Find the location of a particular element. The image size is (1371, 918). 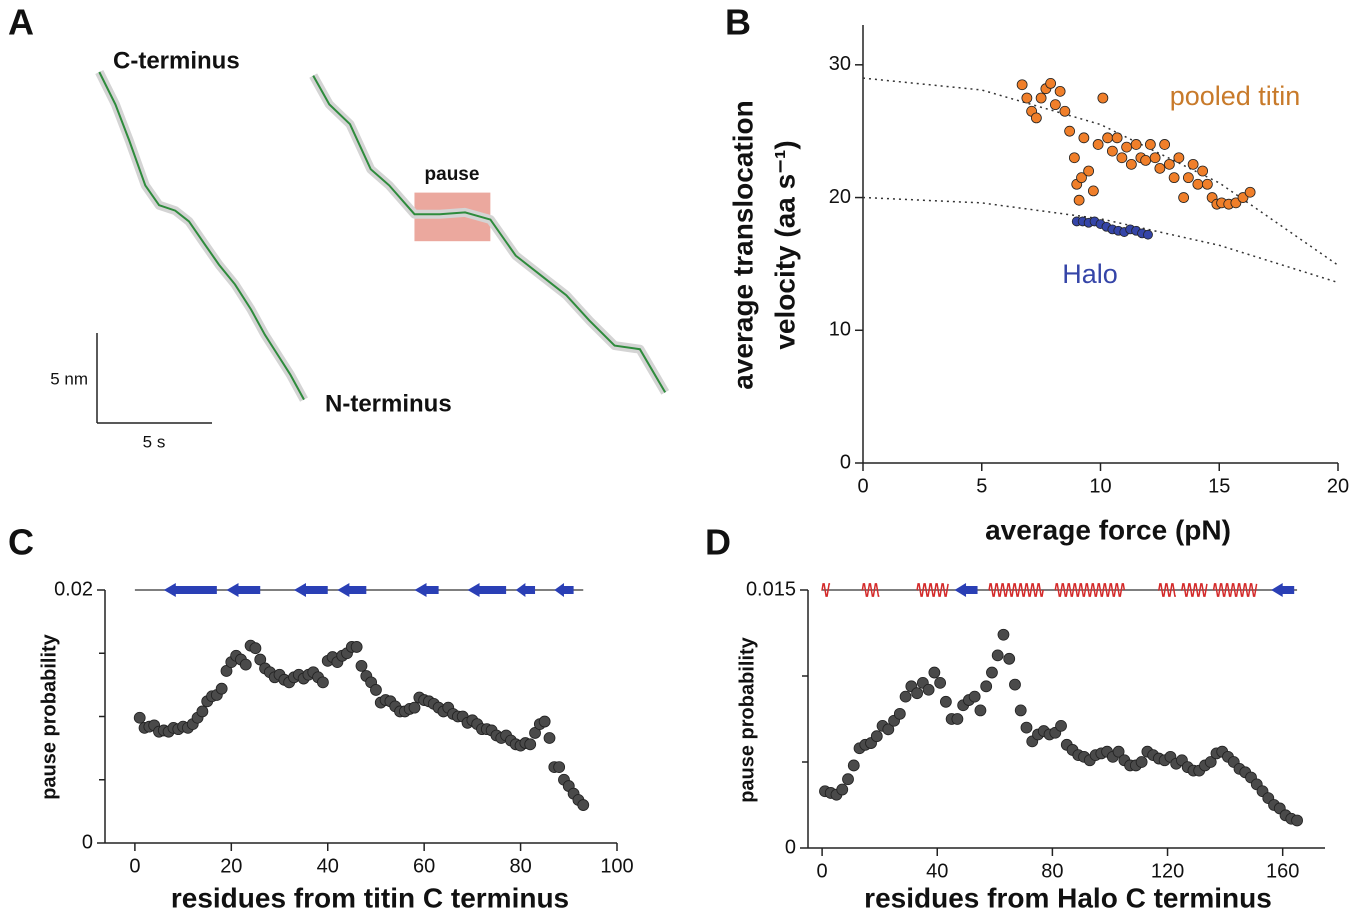

panel-letter: D is located at coordinates (718, 542).